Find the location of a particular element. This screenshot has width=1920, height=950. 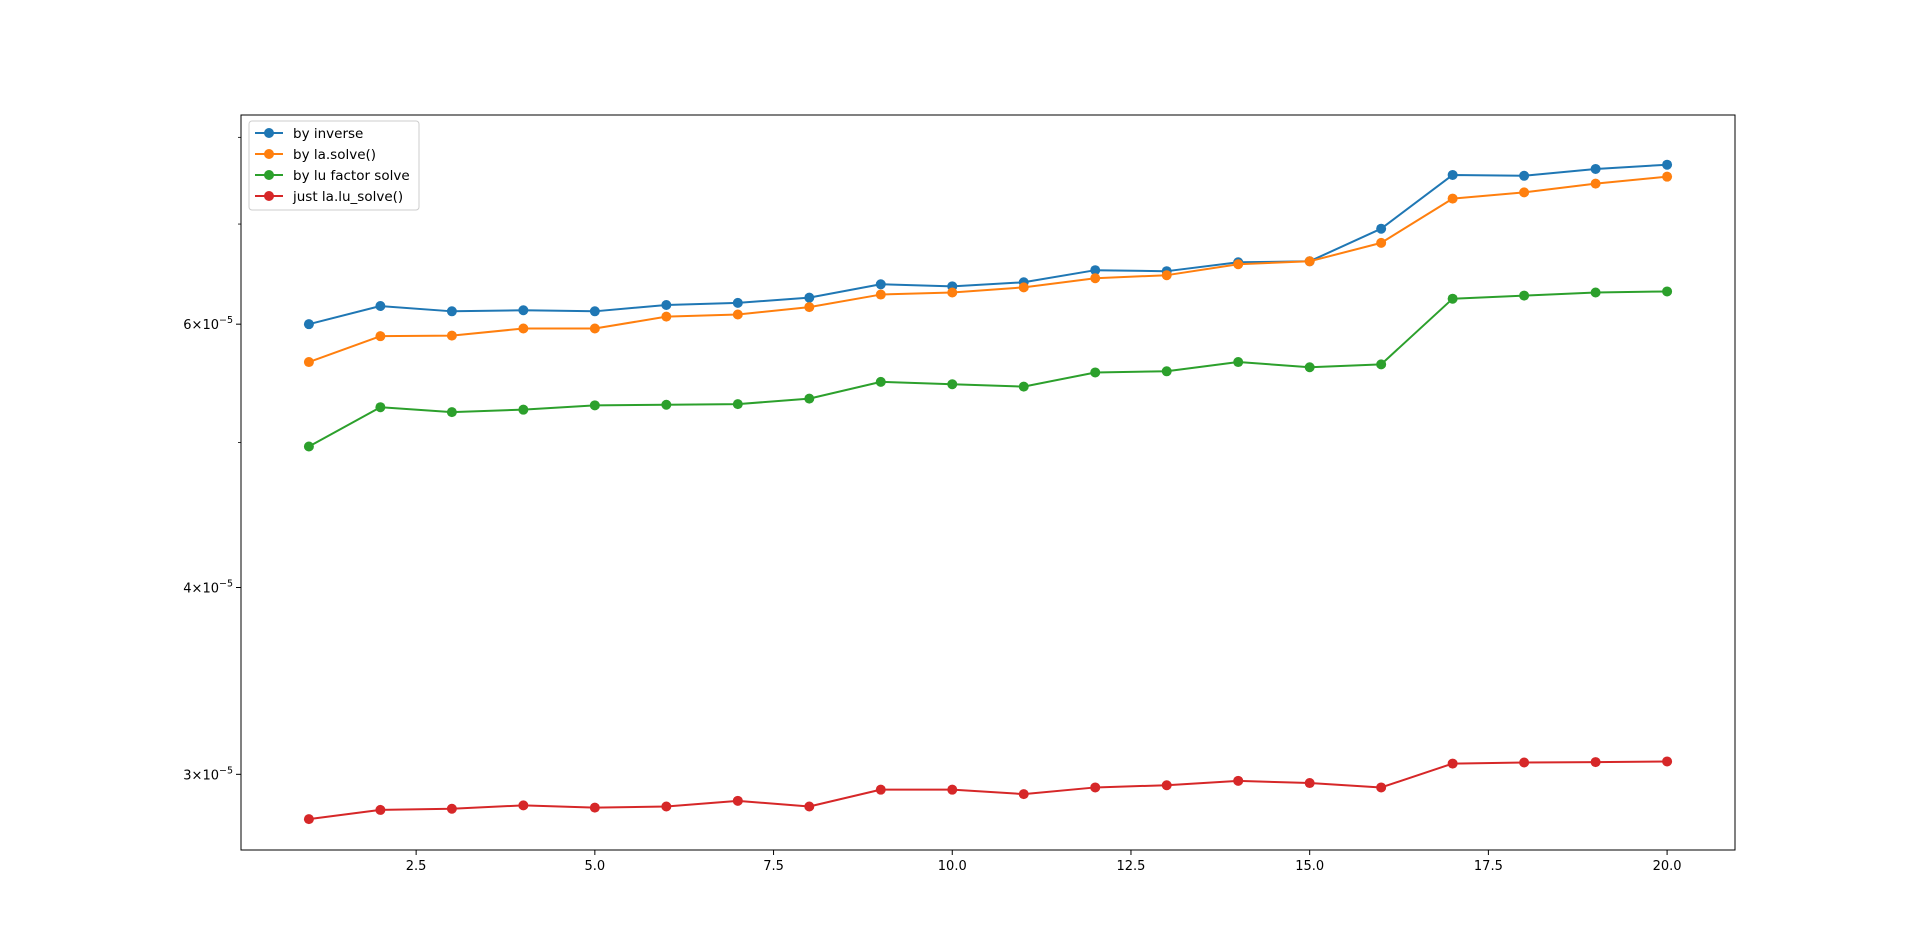

y-tick-label: 4×10⁻⁵ is located at coordinates (208, 587).